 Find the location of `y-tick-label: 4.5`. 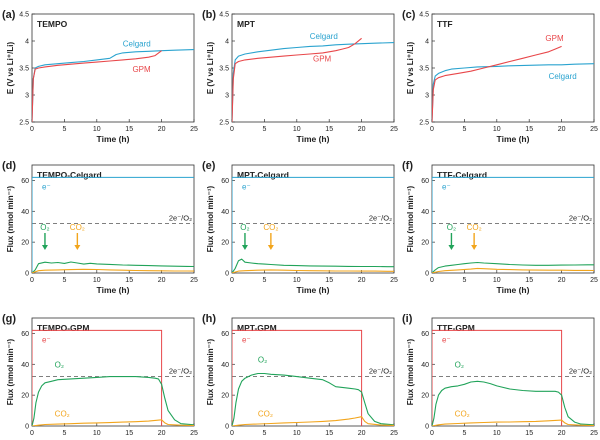

y-tick-label: 4.5 is located at coordinates (24, 15).